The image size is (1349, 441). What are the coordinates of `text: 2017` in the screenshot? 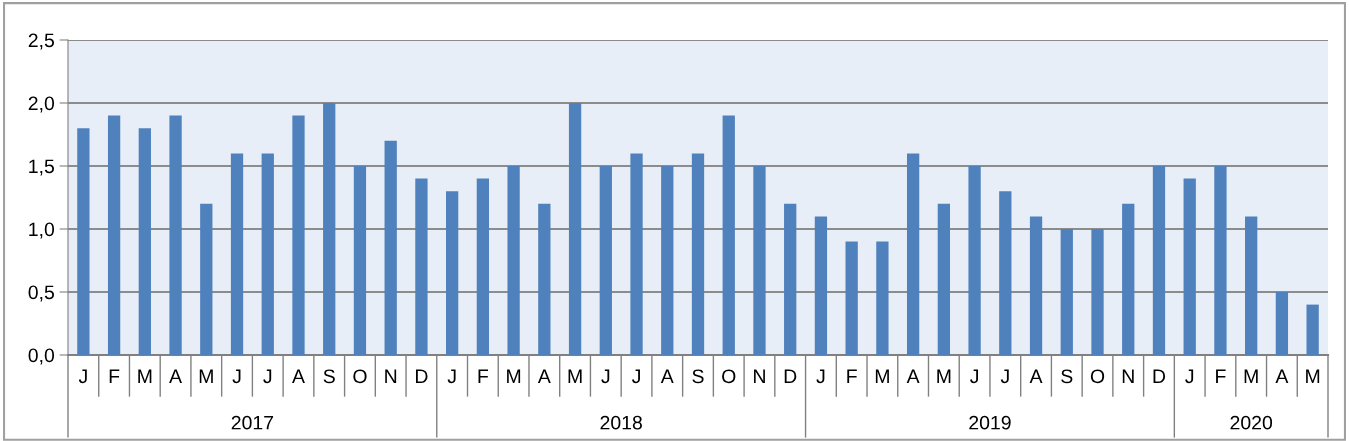 It's located at (252, 422).